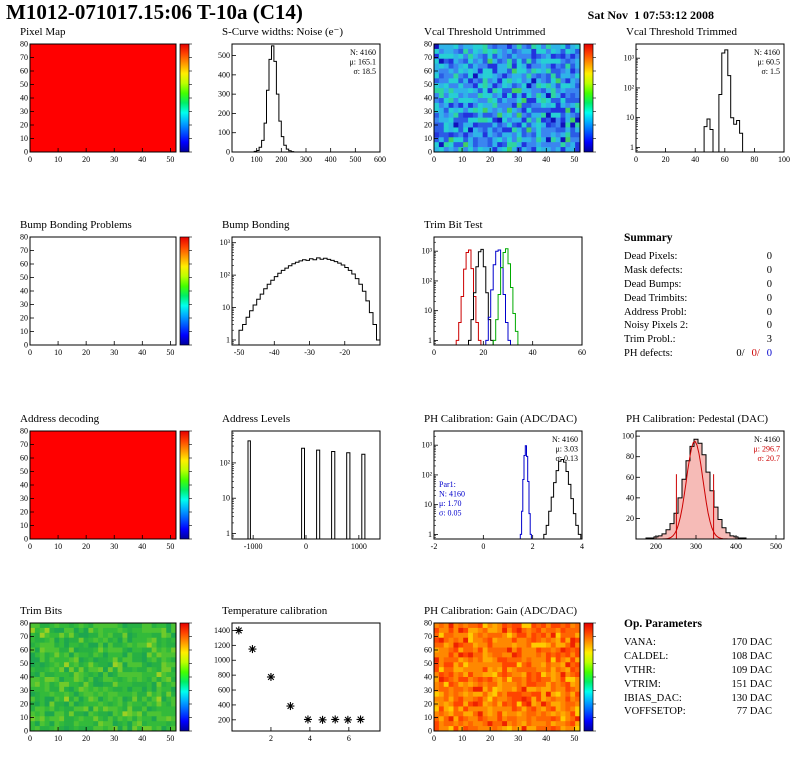 The height and width of the screenshot is (772, 796). What do you see at coordinates (655, 312) in the screenshot?
I see `row-label: Address Probl:` at bounding box center [655, 312].